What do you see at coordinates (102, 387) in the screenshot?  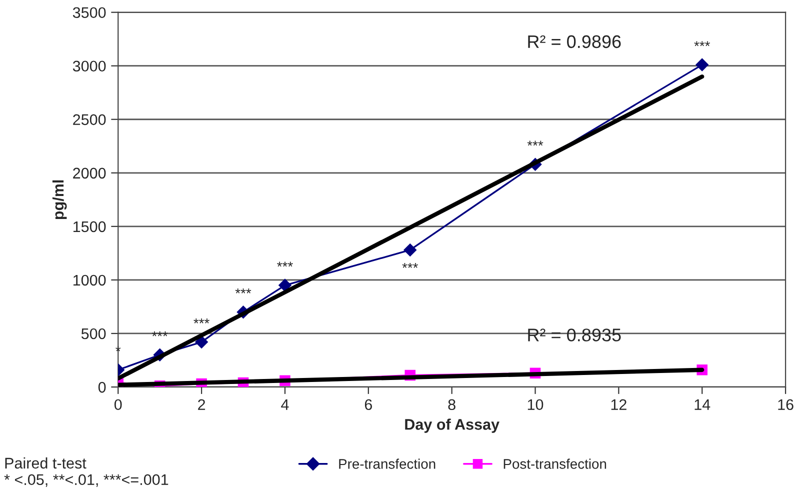 I see `y-tick-label: 0` at bounding box center [102, 387].